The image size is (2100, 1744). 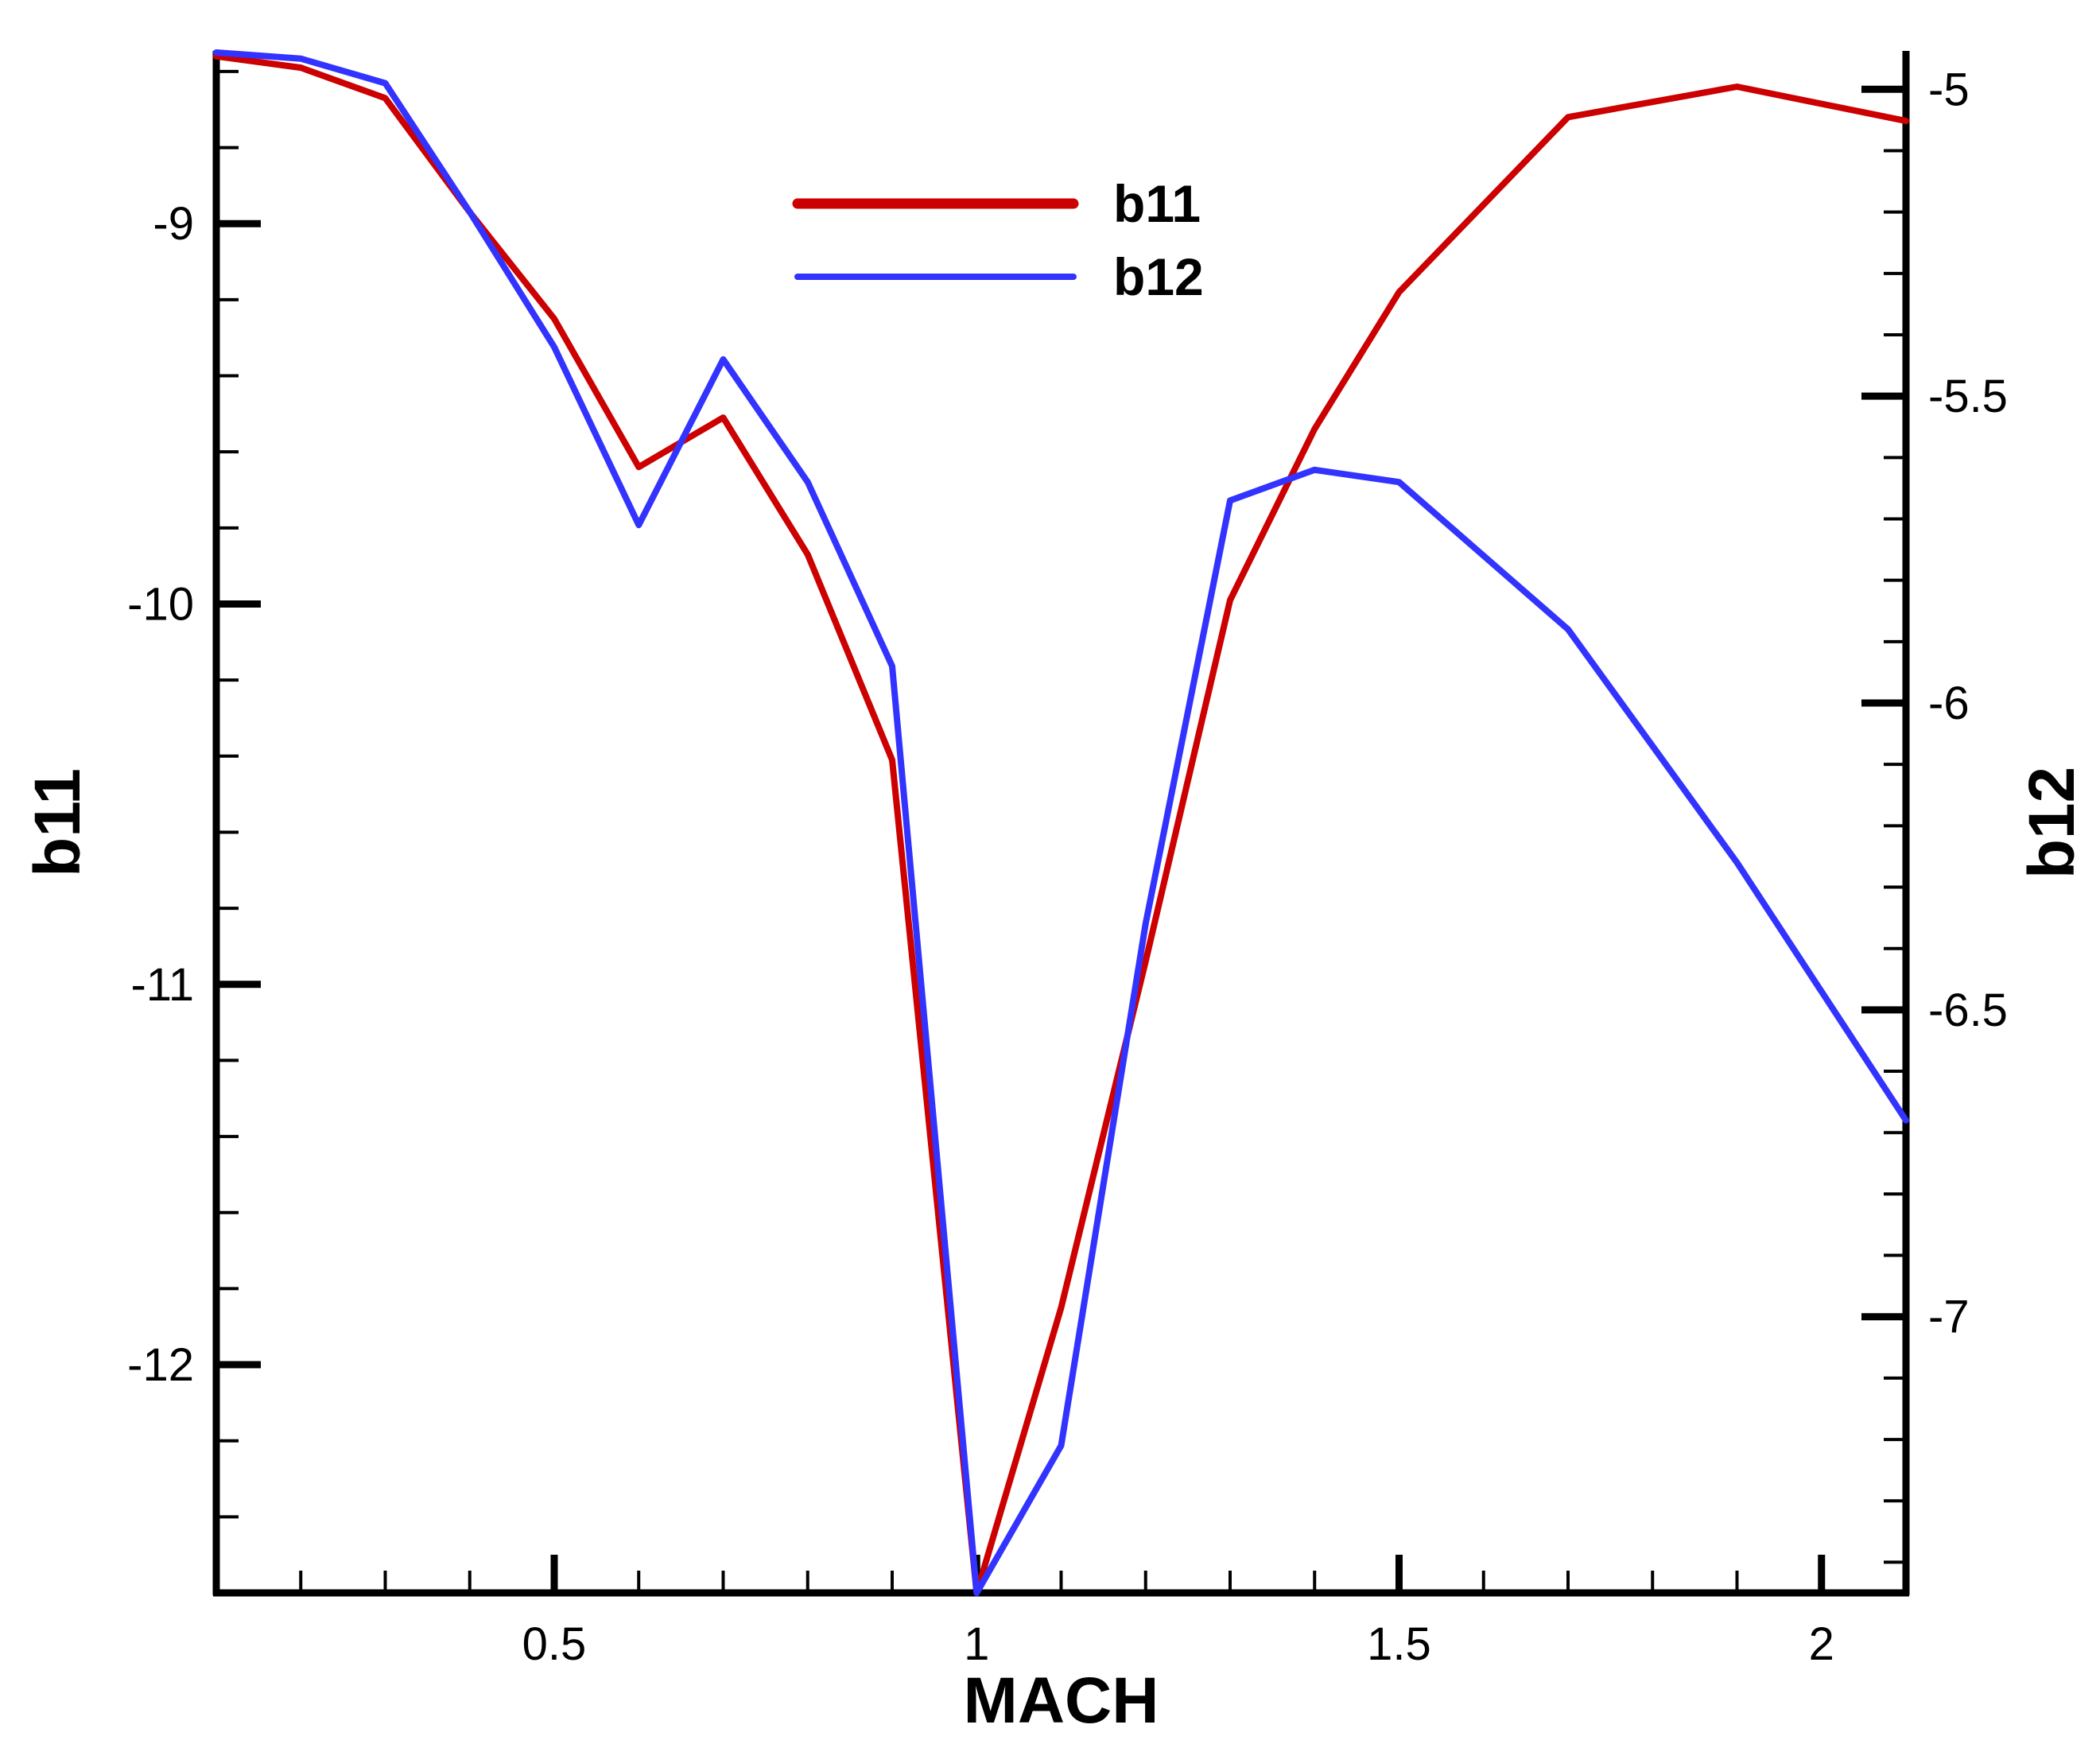 I want to click on y-right-tick-label: -6.5, so click(x=1968, y=1011).